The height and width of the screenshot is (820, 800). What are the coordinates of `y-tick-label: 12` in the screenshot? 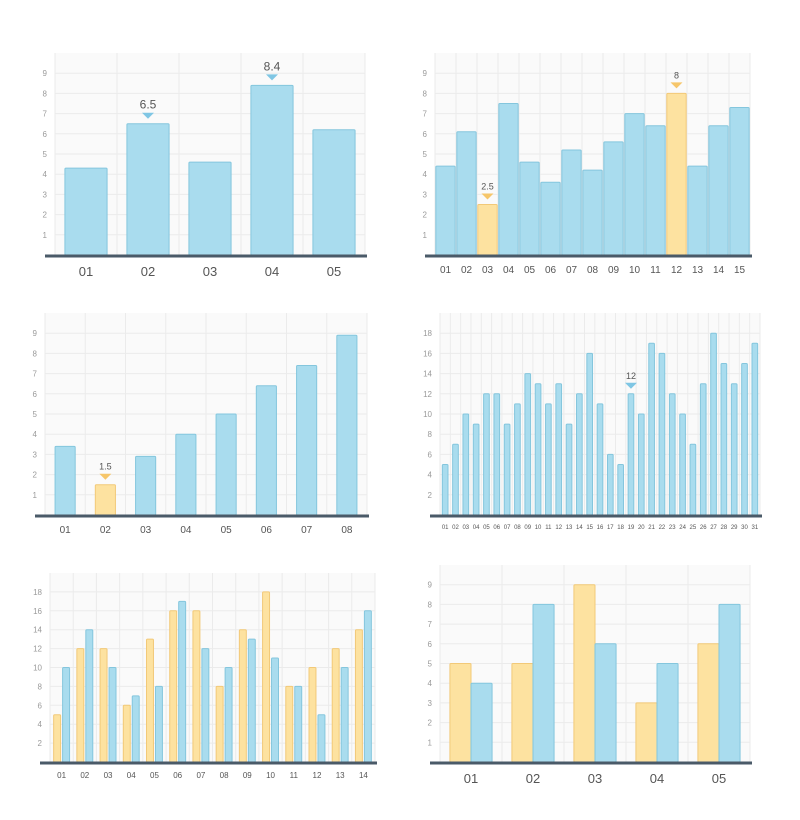 It's located at (37, 649).